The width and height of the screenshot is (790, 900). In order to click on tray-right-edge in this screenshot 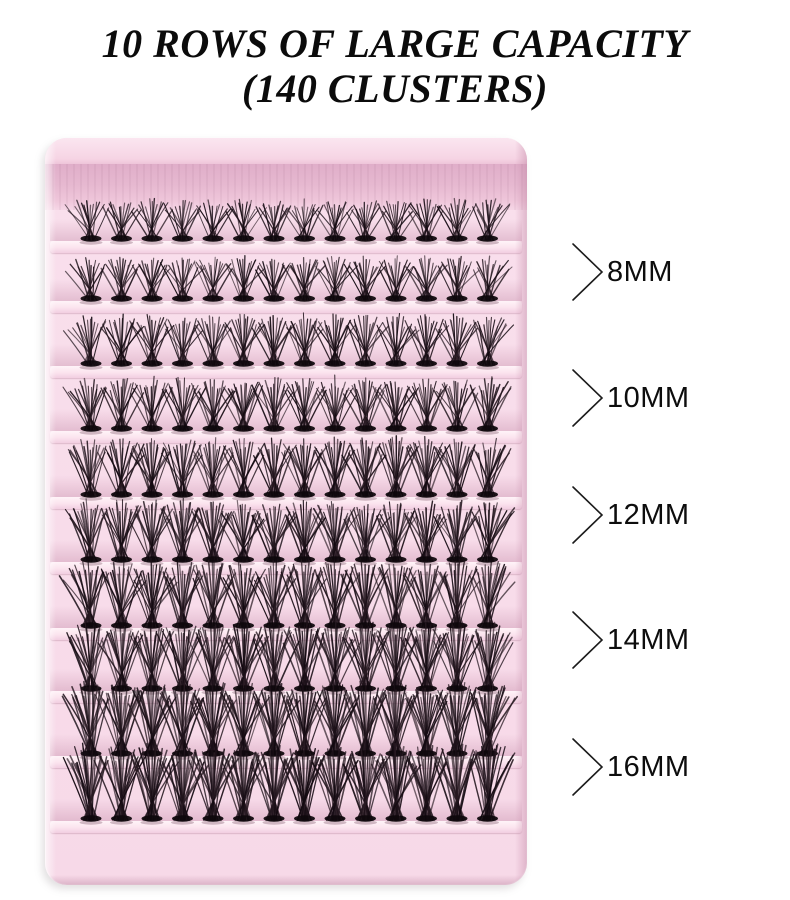, I will do `click(521, 511)`.